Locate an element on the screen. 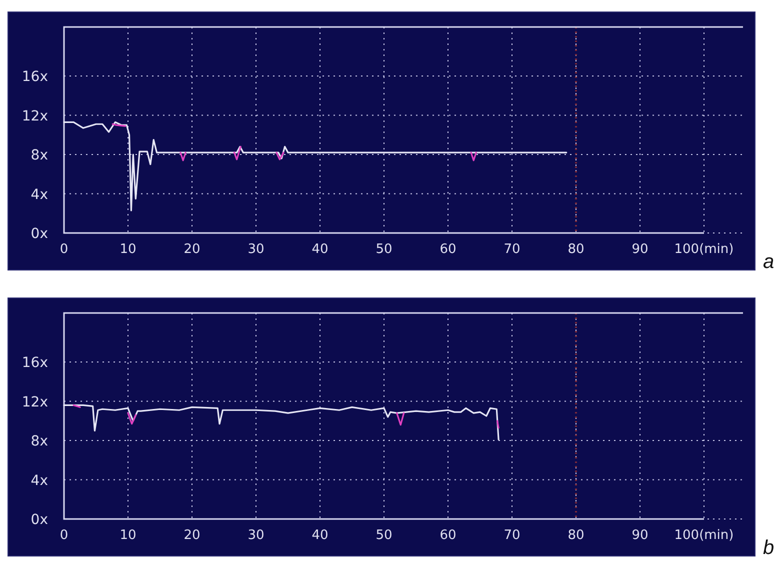 The height and width of the screenshot is (572, 781). text: a is located at coordinates (768, 262).